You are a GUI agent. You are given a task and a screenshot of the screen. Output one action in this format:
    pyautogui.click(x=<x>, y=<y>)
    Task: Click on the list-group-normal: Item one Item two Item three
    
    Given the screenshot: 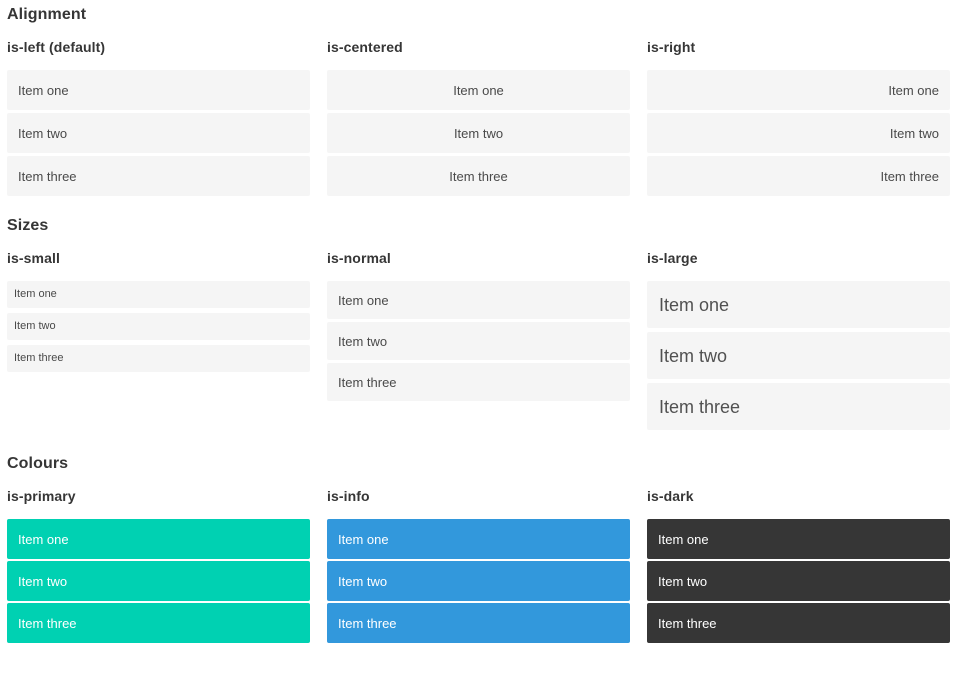 What is the action you would take?
    pyautogui.click(x=478, y=341)
    